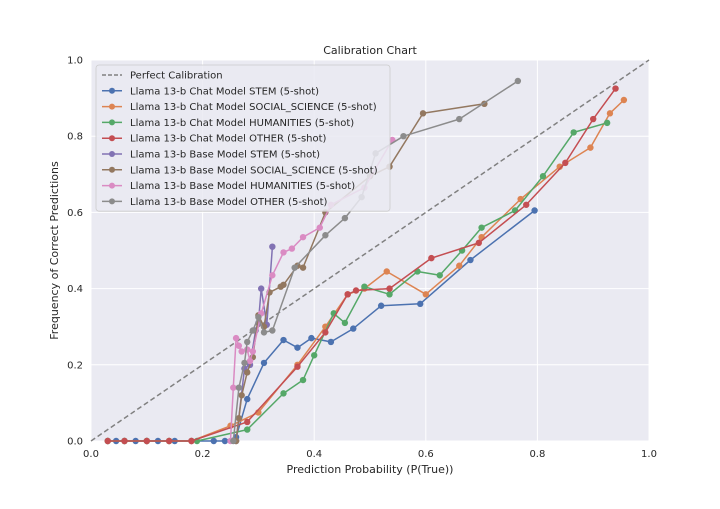  I want to click on y-tick-label: 0.8, so click(75, 137).